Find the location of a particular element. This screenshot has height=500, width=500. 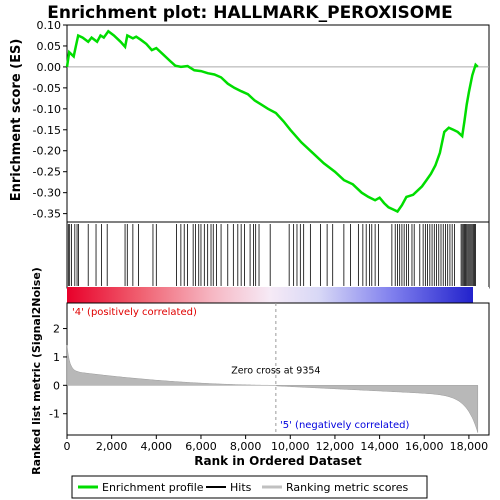

es-y-tick-label: -0.15 is located at coordinates (47, 130).